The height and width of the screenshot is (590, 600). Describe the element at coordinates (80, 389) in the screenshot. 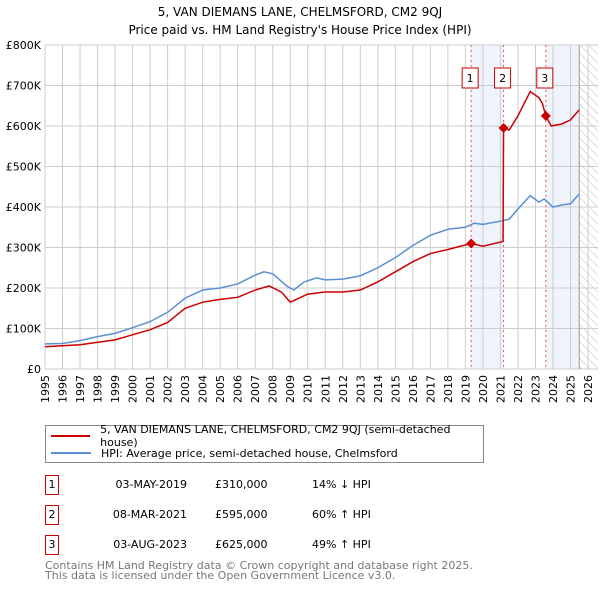

I see `x-tick-label: 1997` at that location.